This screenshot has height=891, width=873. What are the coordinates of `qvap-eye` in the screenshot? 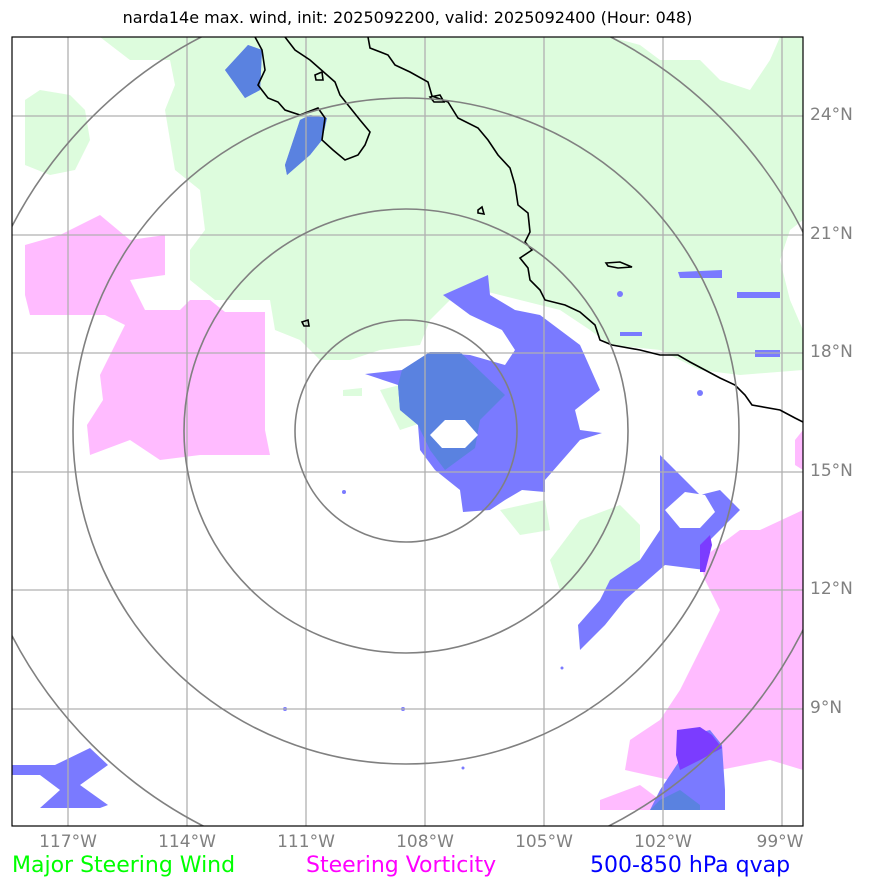 It's located at (454, 434).